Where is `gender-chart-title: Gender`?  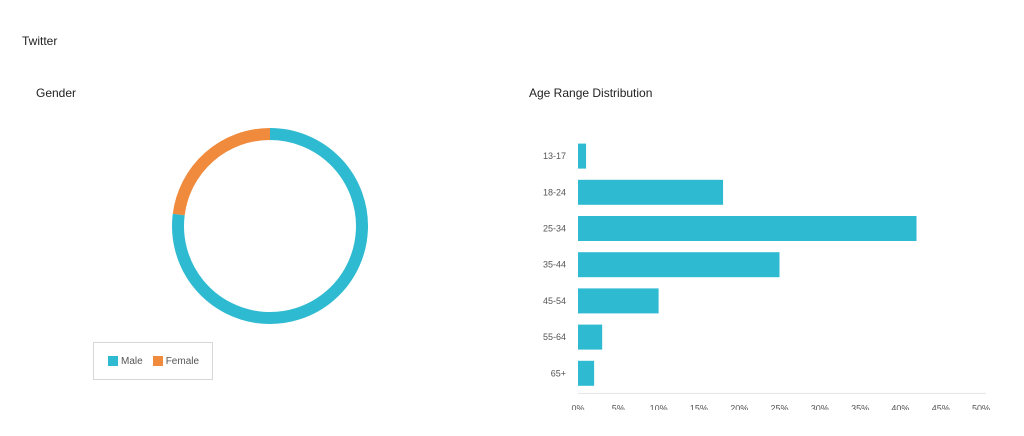 gender-chart-title: Gender is located at coordinates (56, 93).